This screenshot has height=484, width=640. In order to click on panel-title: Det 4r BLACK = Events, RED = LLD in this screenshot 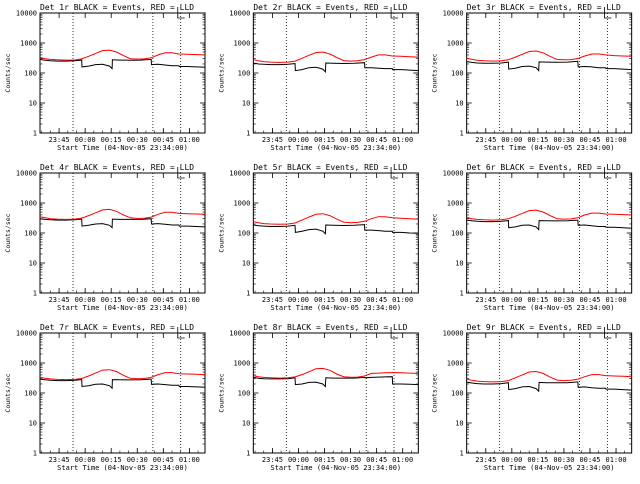, I will do `click(117, 167)`.